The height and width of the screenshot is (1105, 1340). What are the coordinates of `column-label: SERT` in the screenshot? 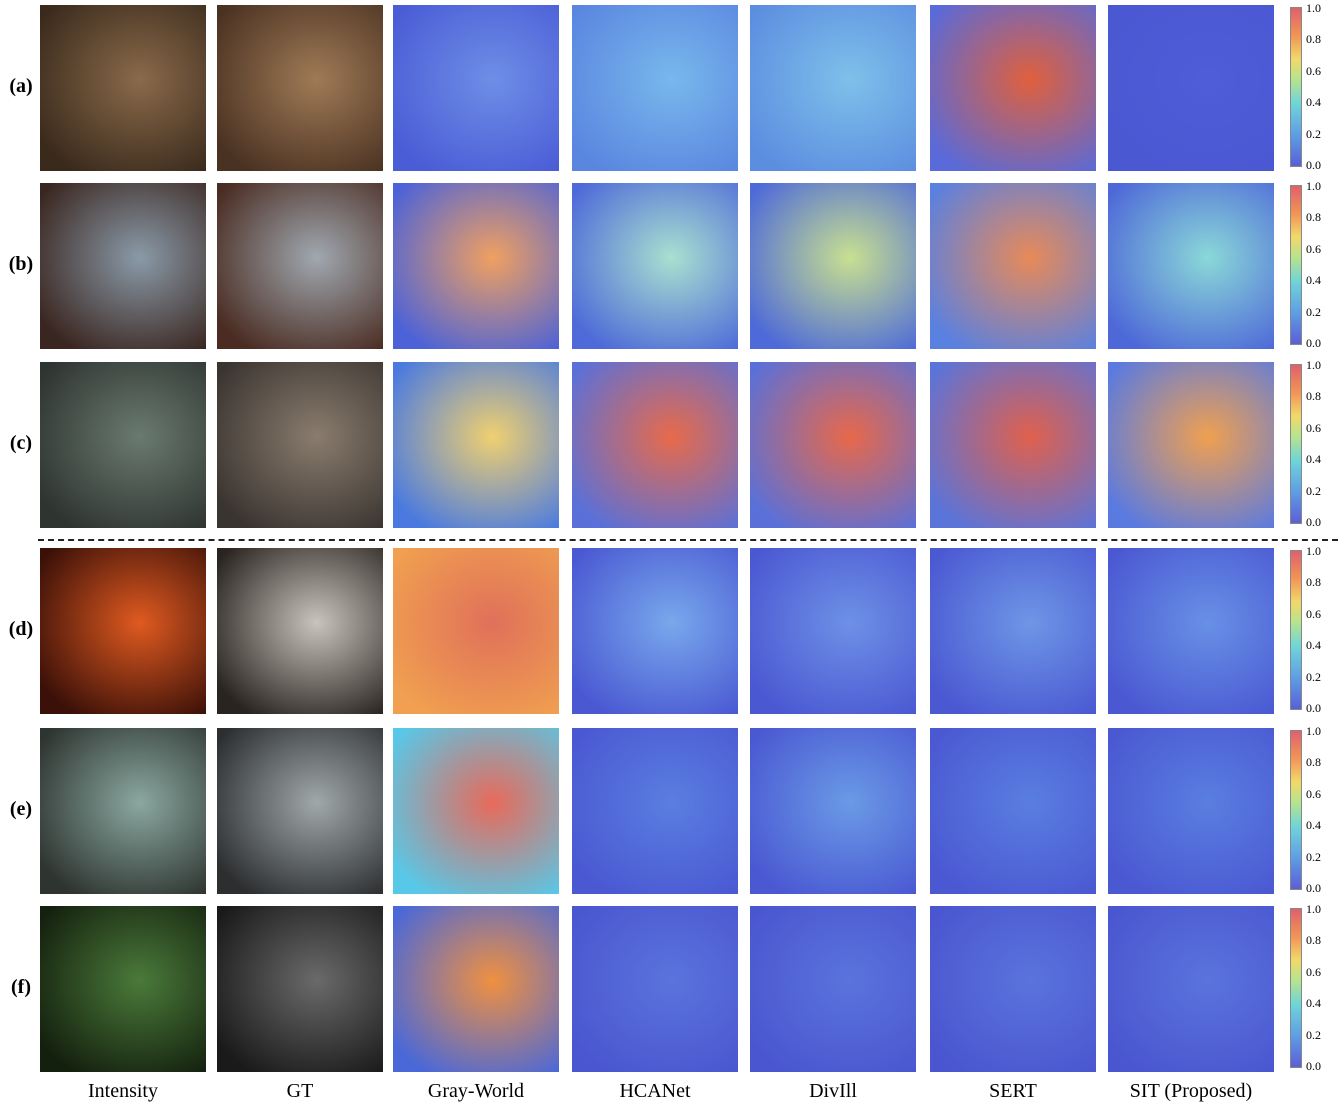 It's located at (1013, 1091).